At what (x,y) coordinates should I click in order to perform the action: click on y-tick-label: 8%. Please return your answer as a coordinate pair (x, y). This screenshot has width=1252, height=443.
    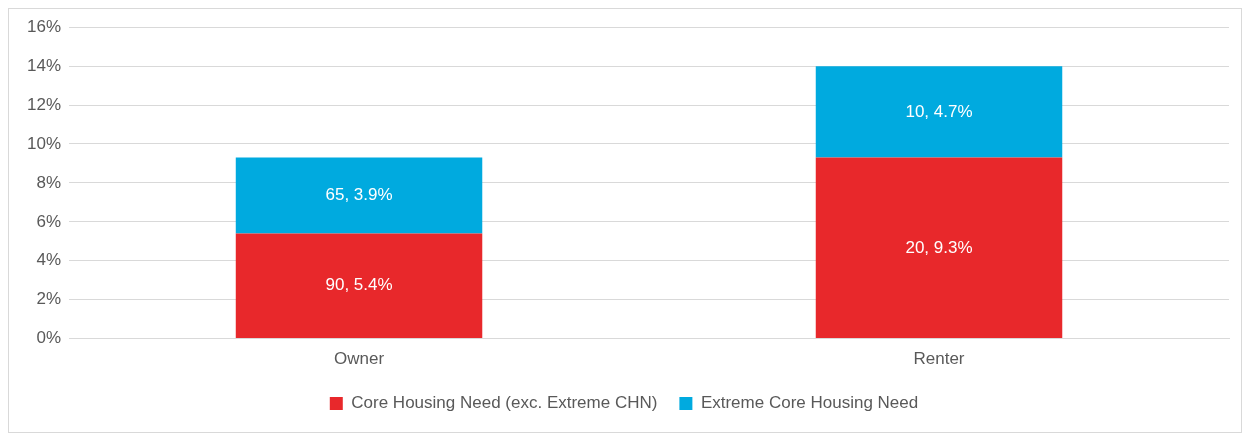
    Looking at the image, I should click on (49, 182).